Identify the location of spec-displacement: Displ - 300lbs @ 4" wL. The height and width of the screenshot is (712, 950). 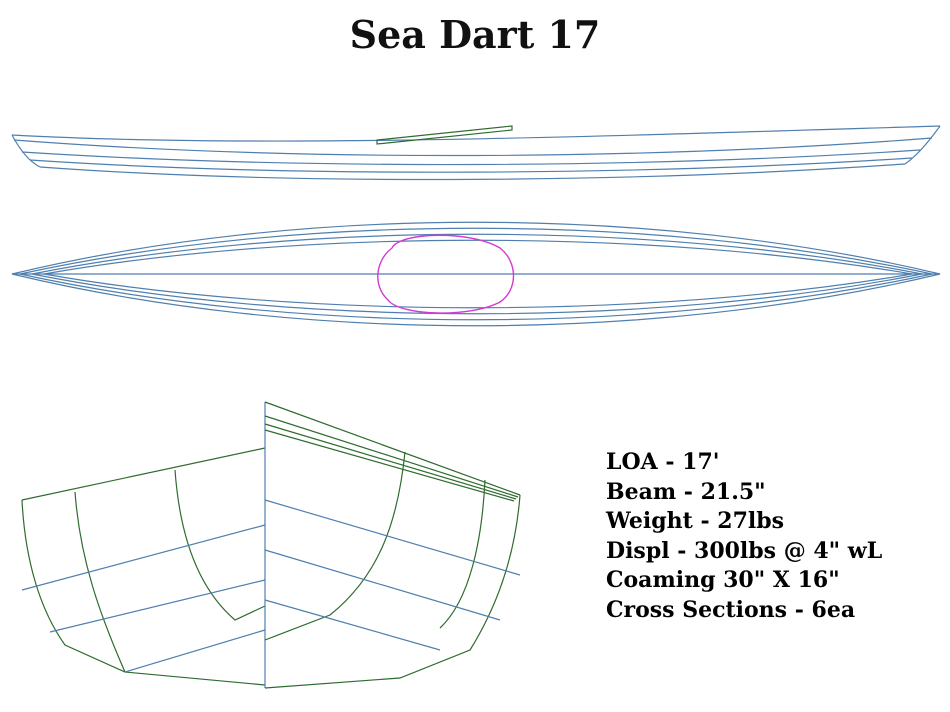
(744, 550).